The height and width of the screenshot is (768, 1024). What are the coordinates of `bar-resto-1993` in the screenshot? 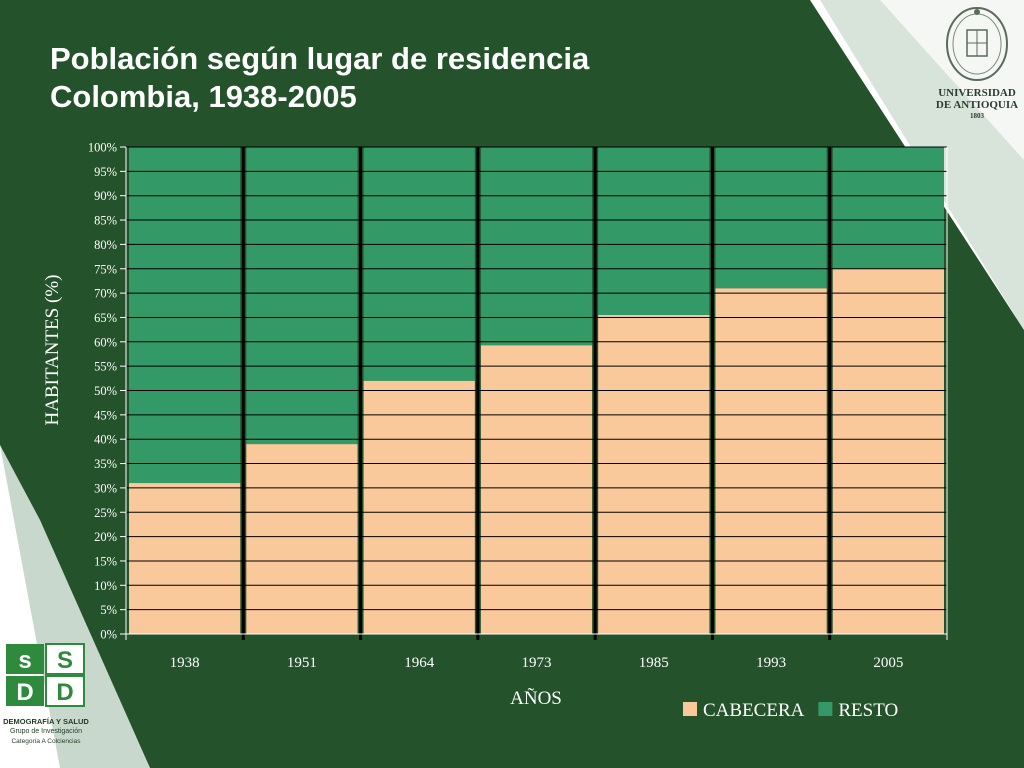 It's located at (771, 218).